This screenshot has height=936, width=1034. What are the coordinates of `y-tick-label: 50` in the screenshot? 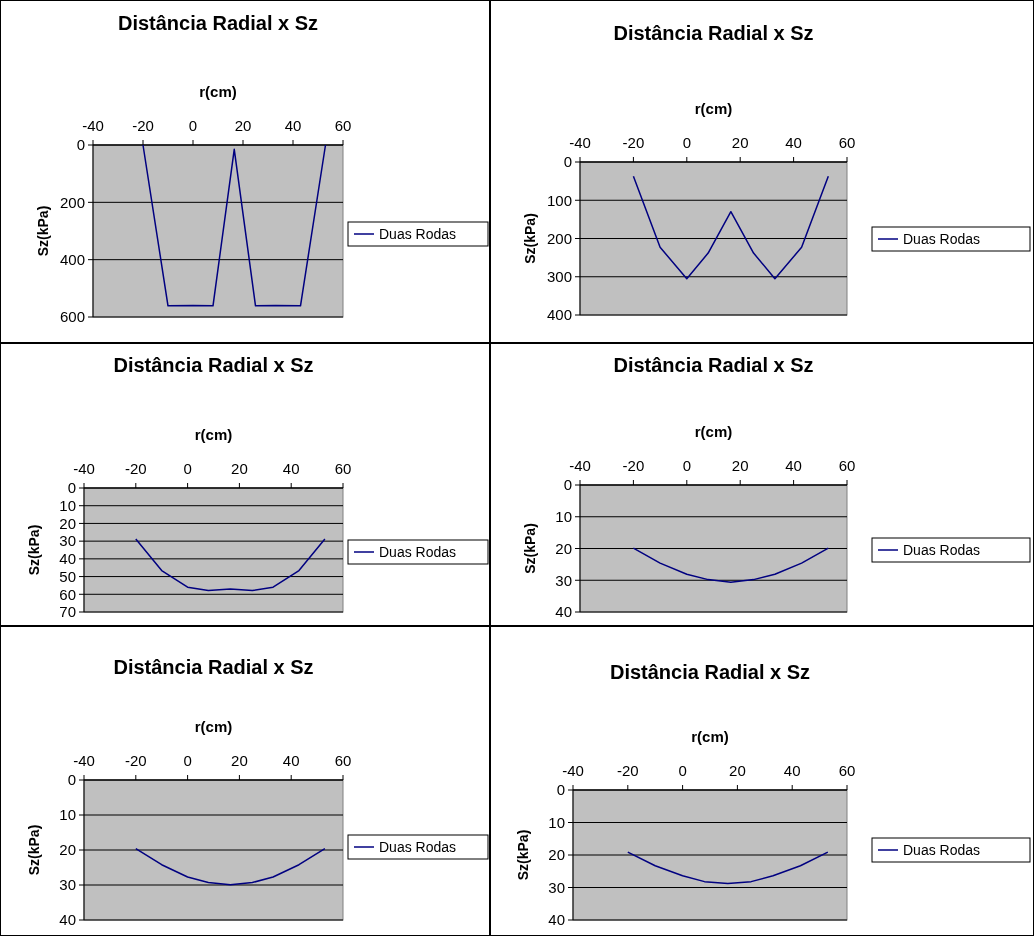 It's located at (67, 576).